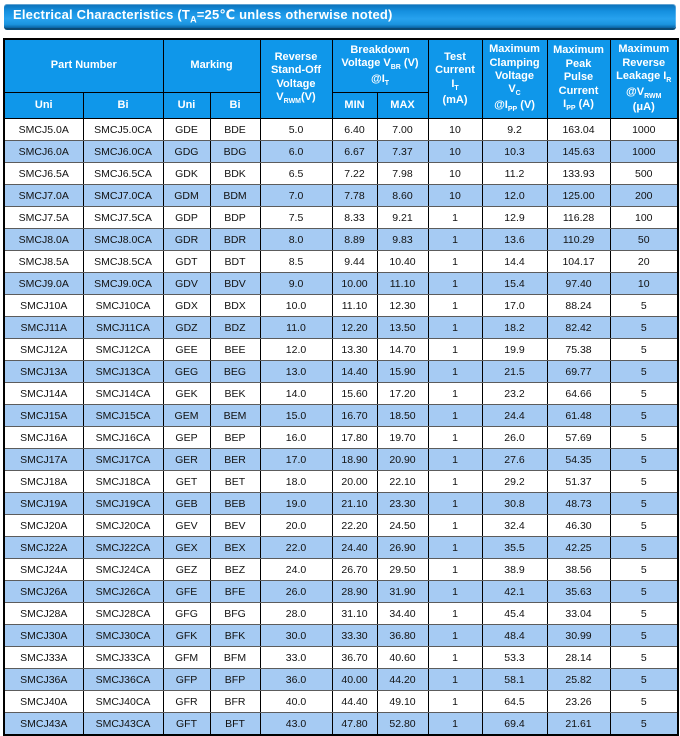 The height and width of the screenshot is (736, 680). I want to click on cell-part-number-uni: SMCJ17A, so click(43, 459).